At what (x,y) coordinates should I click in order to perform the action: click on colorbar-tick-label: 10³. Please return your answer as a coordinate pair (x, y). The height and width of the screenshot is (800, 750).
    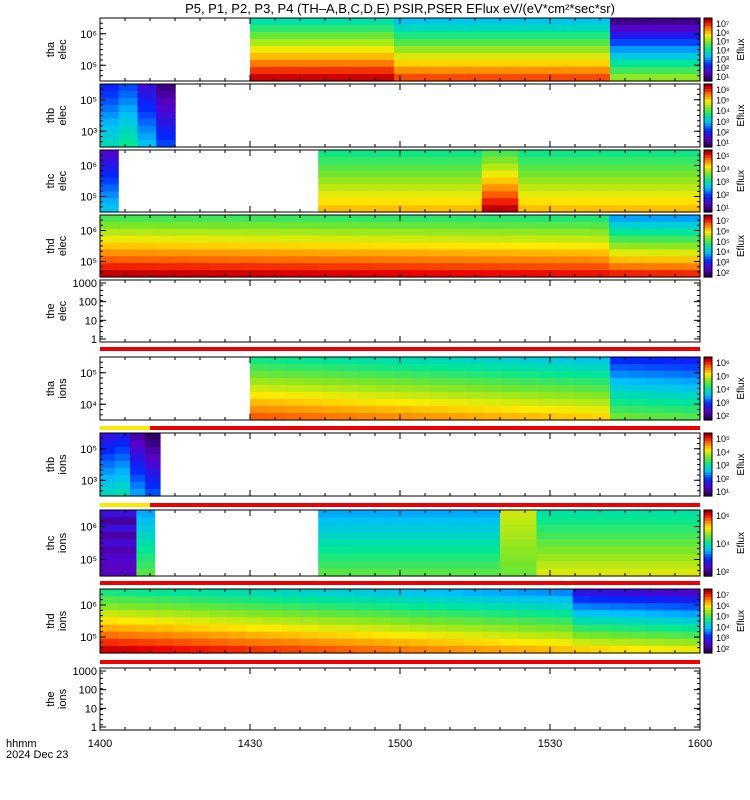
    Looking at the image, I should click on (722, 59).